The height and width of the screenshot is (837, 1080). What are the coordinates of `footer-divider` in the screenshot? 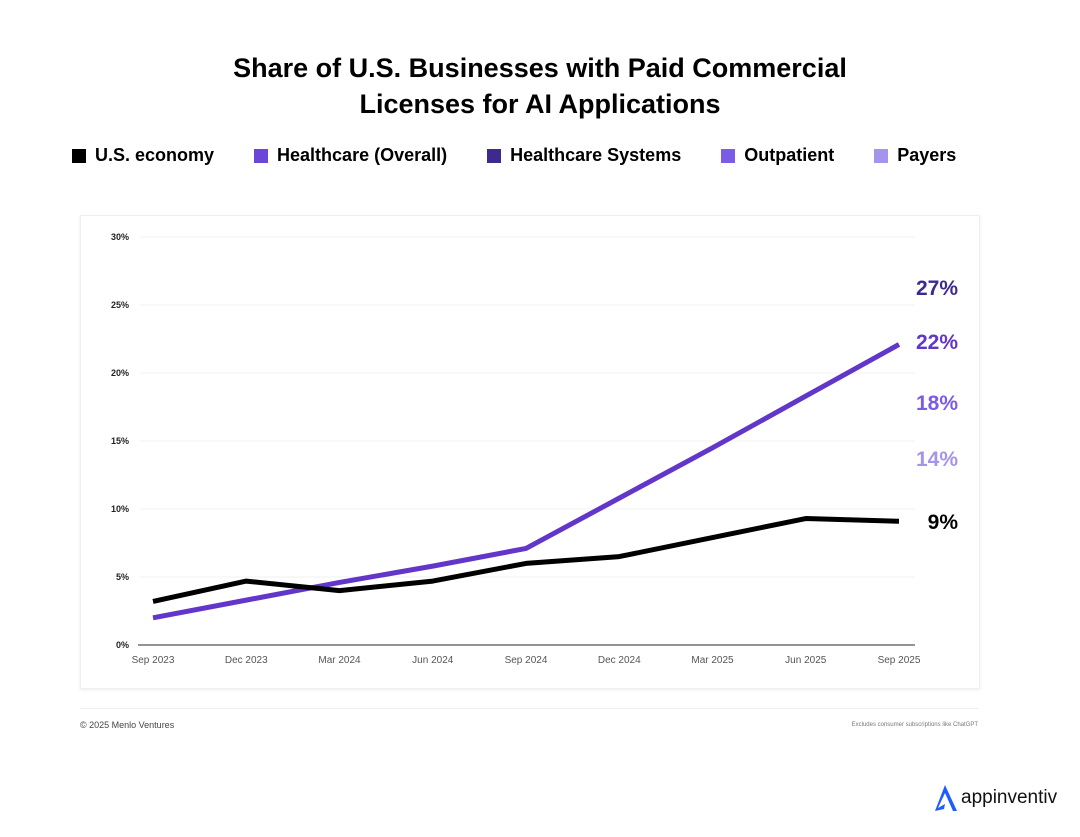 It's located at (529, 708).